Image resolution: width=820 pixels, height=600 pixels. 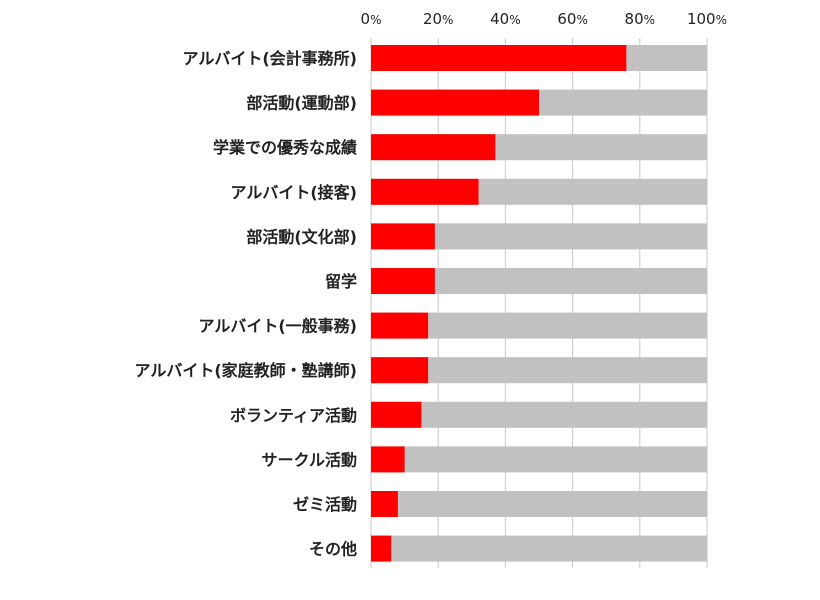 I want to click on category-label: 部活動(文化部), so click(x=301, y=236).